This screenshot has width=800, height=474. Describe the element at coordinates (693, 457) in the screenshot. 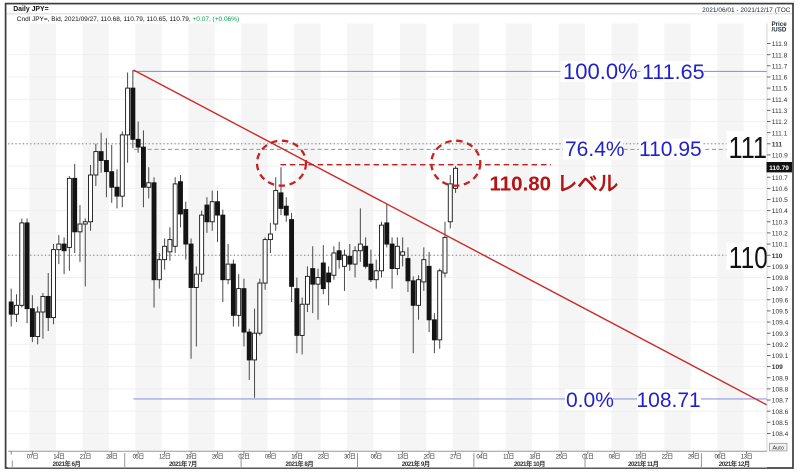

I see `svg-text: 29日` at that location.